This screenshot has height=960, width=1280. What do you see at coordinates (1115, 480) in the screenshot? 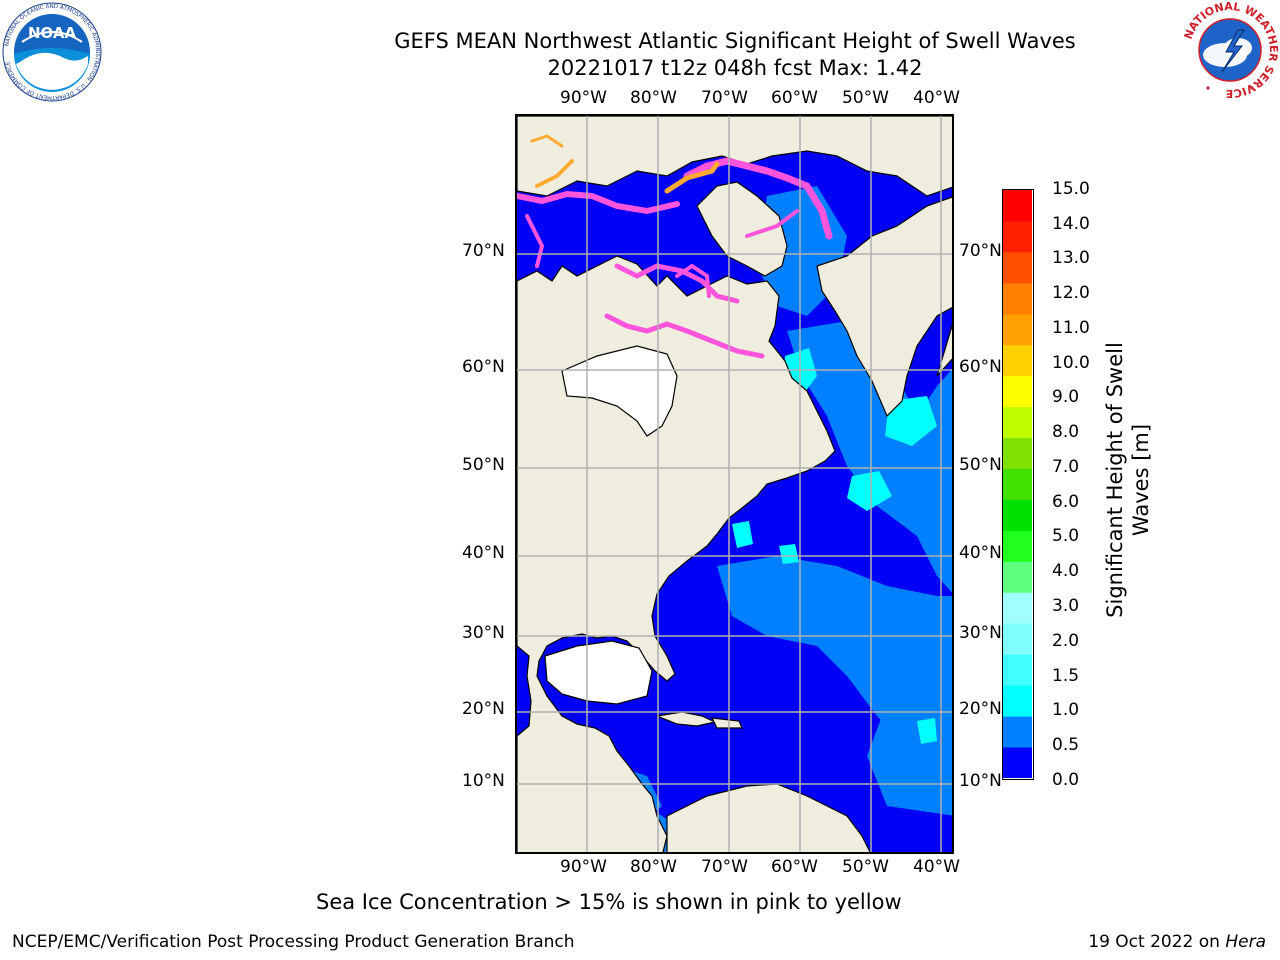
I see `colorbar-title-line1: Significant Height of Swell` at bounding box center [1115, 480].